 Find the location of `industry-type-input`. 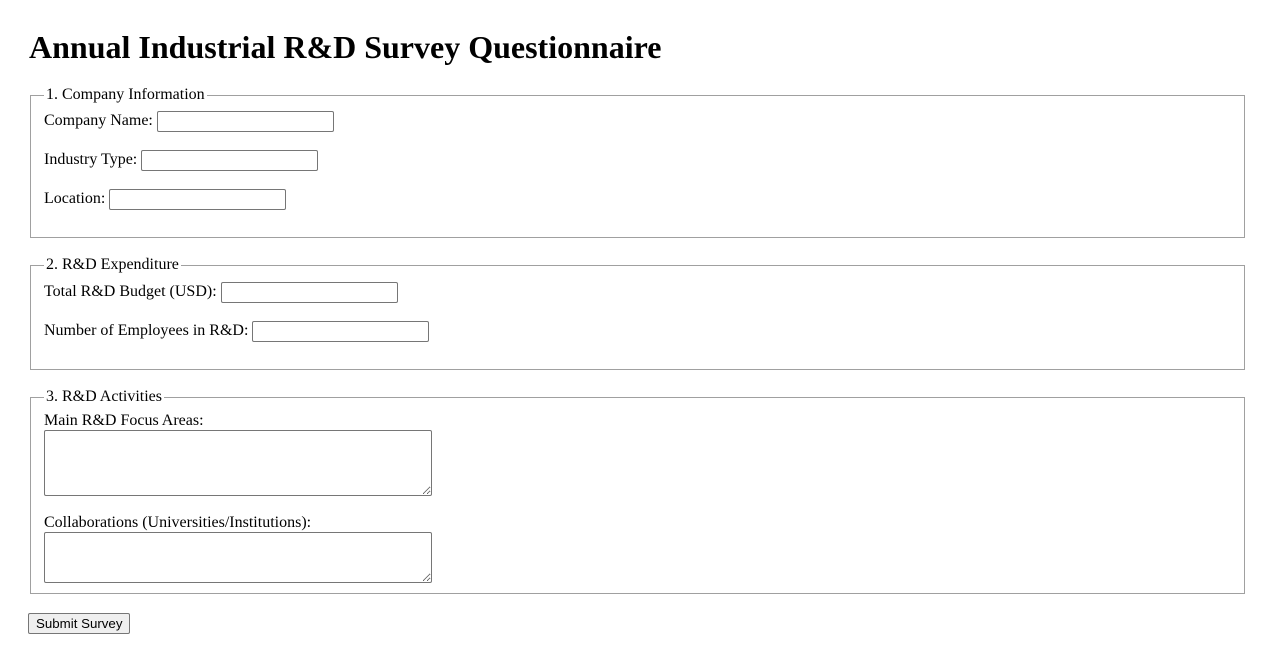

industry-type-input is located at coordinates (230, 160).